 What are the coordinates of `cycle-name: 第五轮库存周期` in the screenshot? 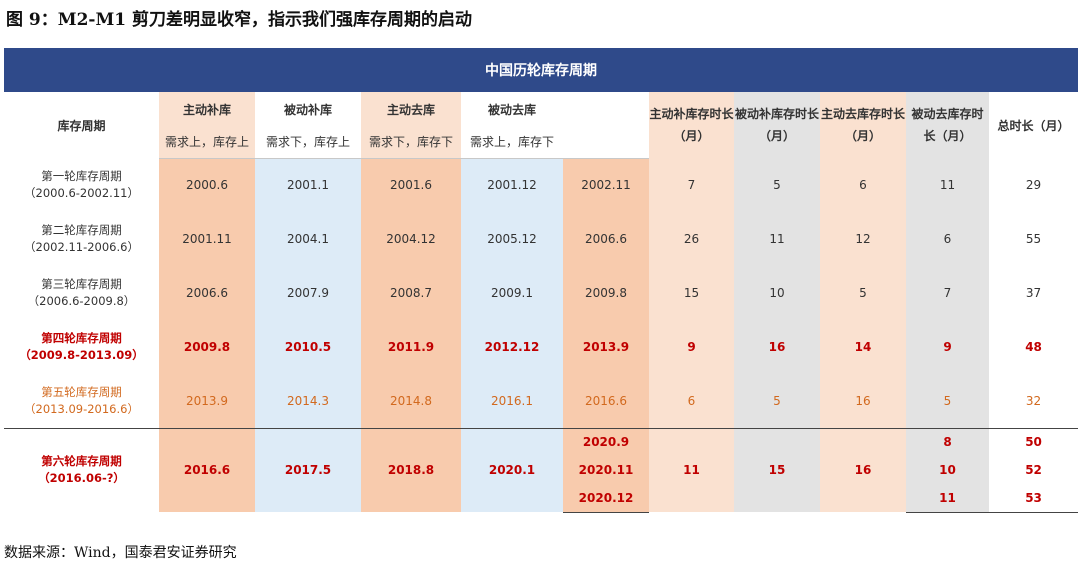 It's located at (81, 391).